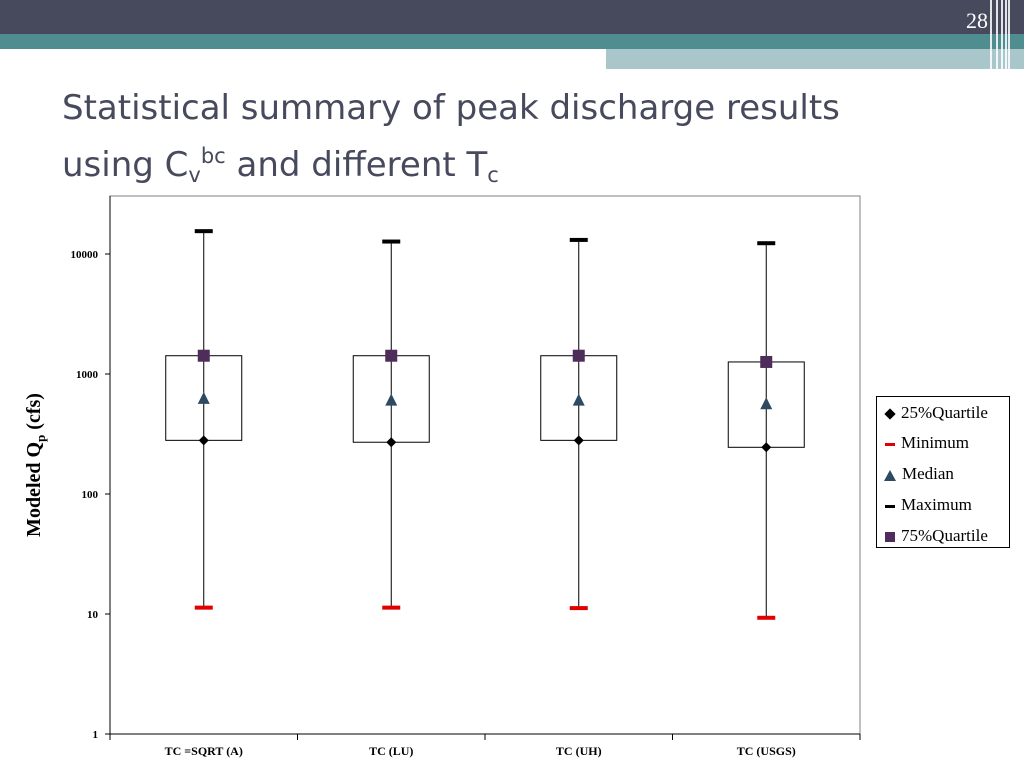 Image resolution: width=1024 pixels, height=768 pixels. I want to click on y-tick-label: 100, so click(90, 495).